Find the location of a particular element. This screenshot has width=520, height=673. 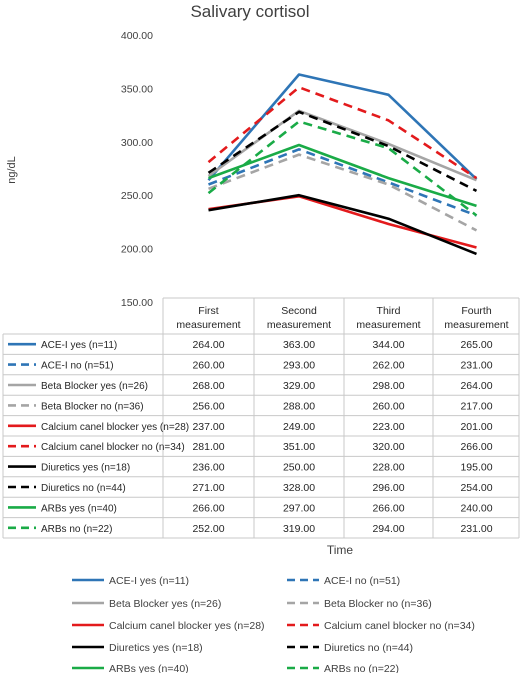

data-label: 351.00 is located at coordinates (299, 447).